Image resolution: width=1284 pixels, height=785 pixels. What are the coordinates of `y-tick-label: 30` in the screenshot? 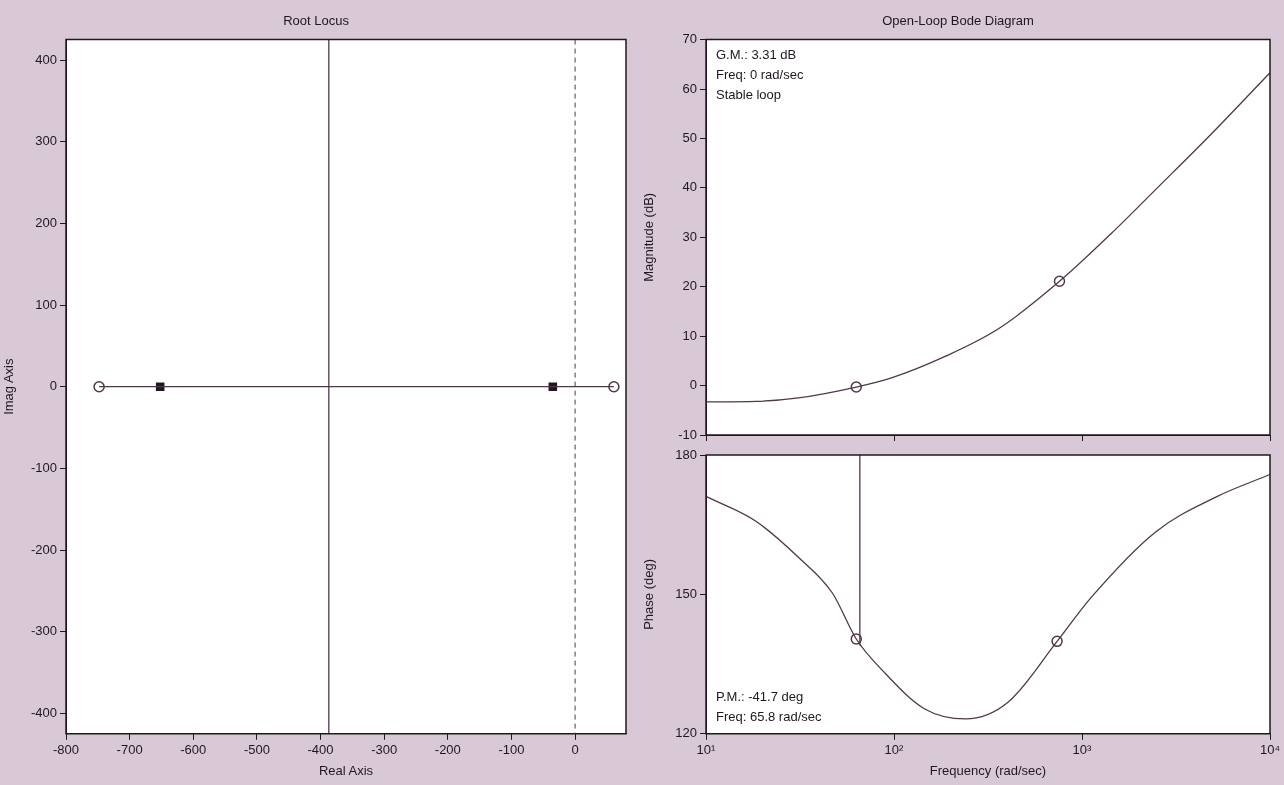 It's located at (689, 236).